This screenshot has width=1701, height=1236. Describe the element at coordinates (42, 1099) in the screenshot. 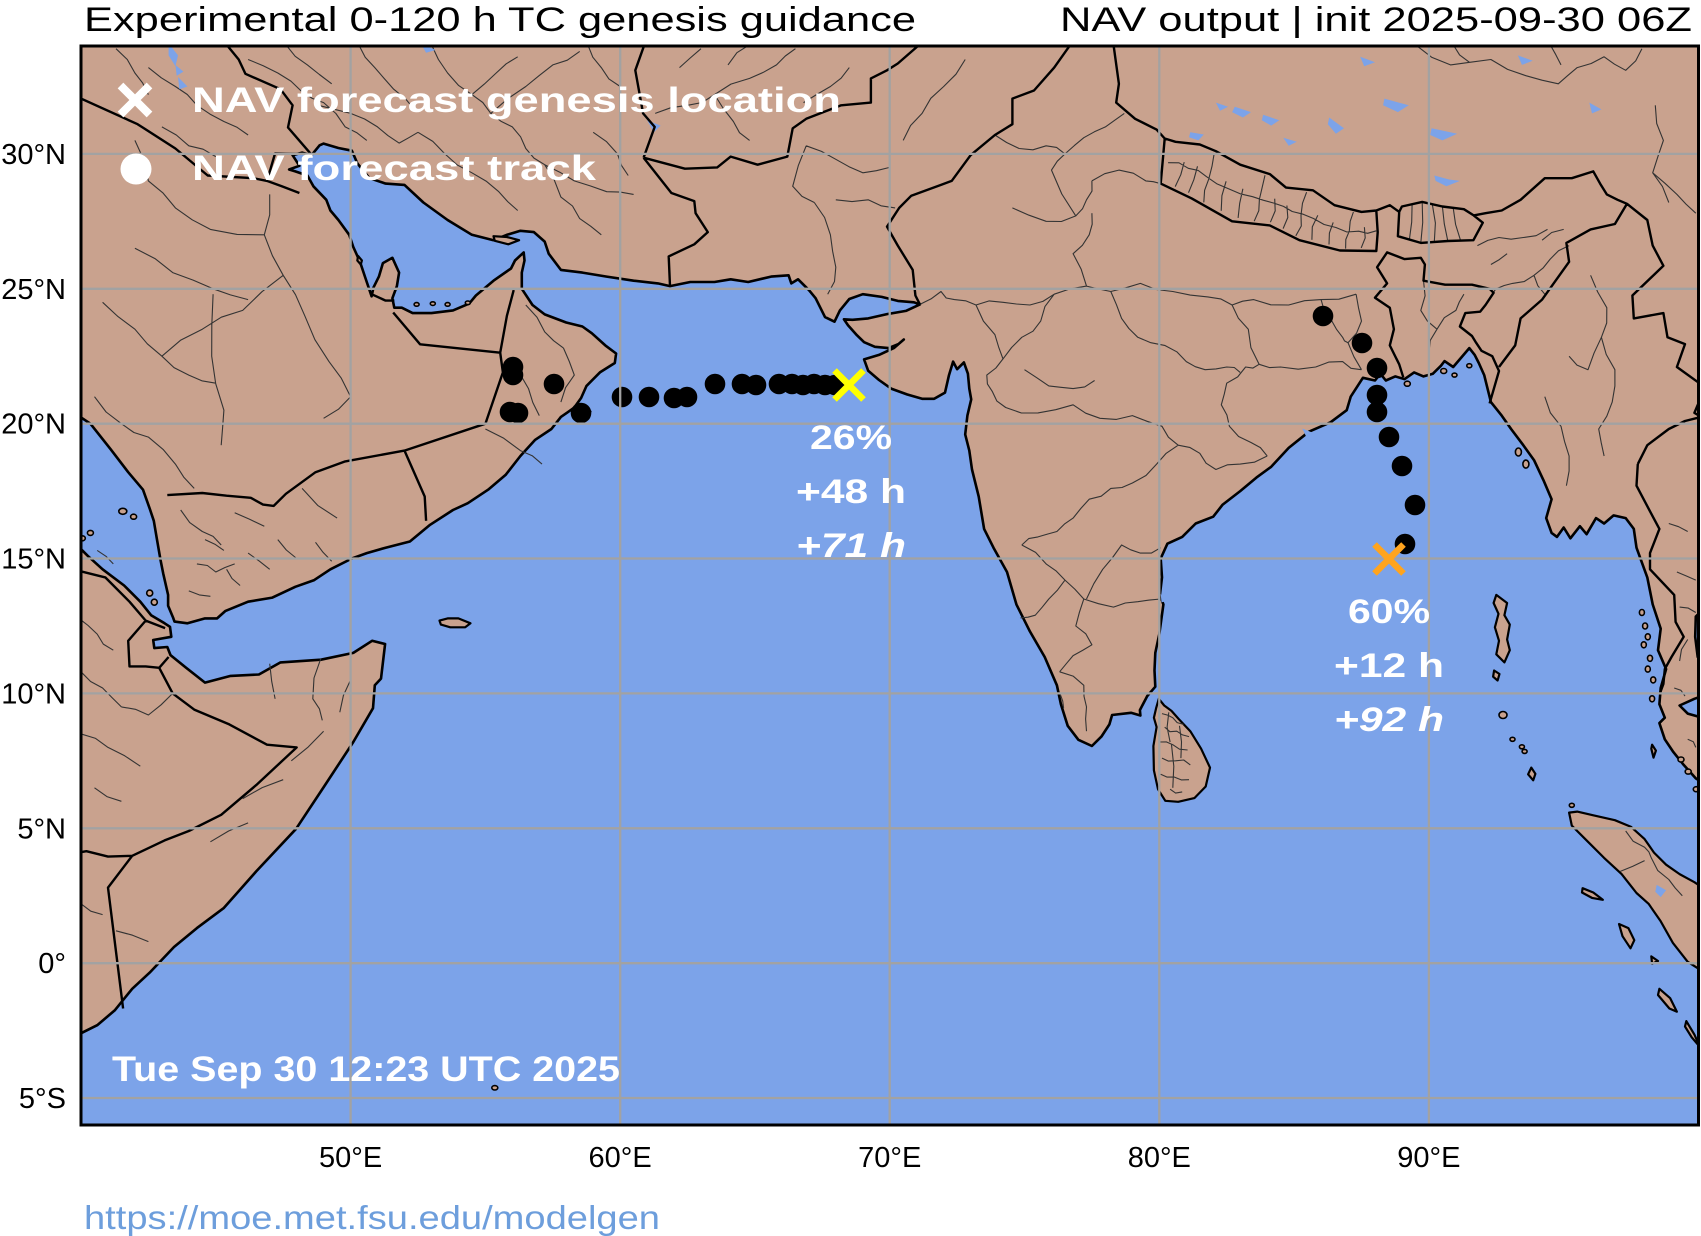

I see `svg-text: 5°S` at that location.